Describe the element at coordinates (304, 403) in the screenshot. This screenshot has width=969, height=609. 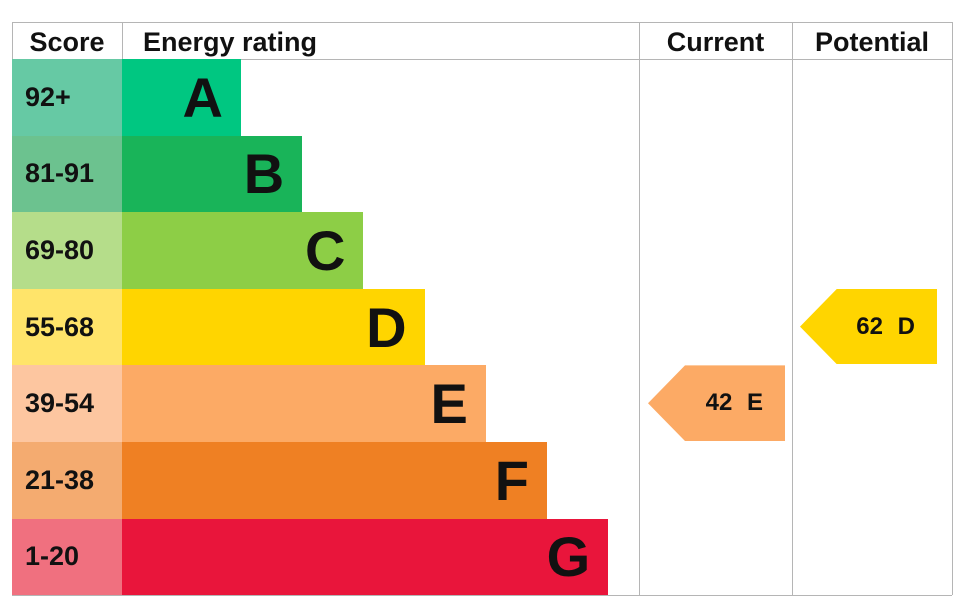
I see `rating-bar-e: E` at that location.